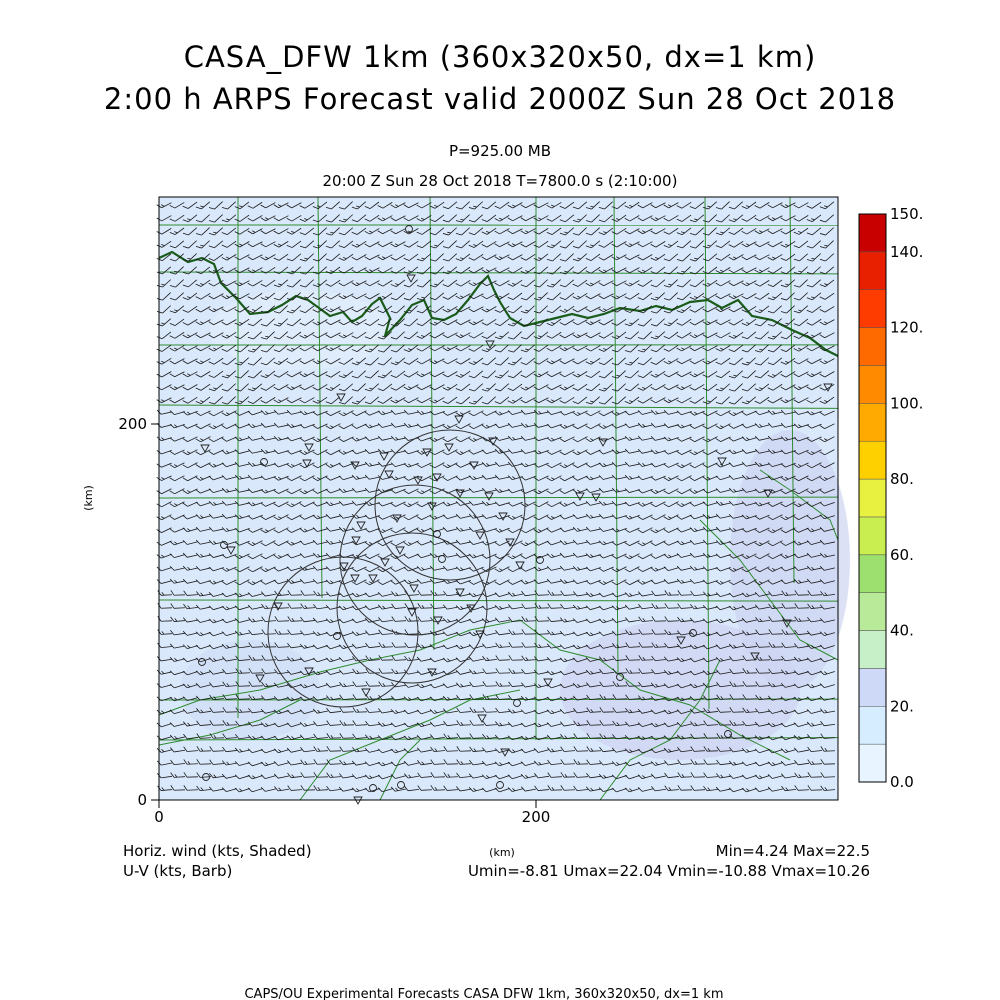  I want to click on colorbar-tick-label: 150., so click(906, 214).